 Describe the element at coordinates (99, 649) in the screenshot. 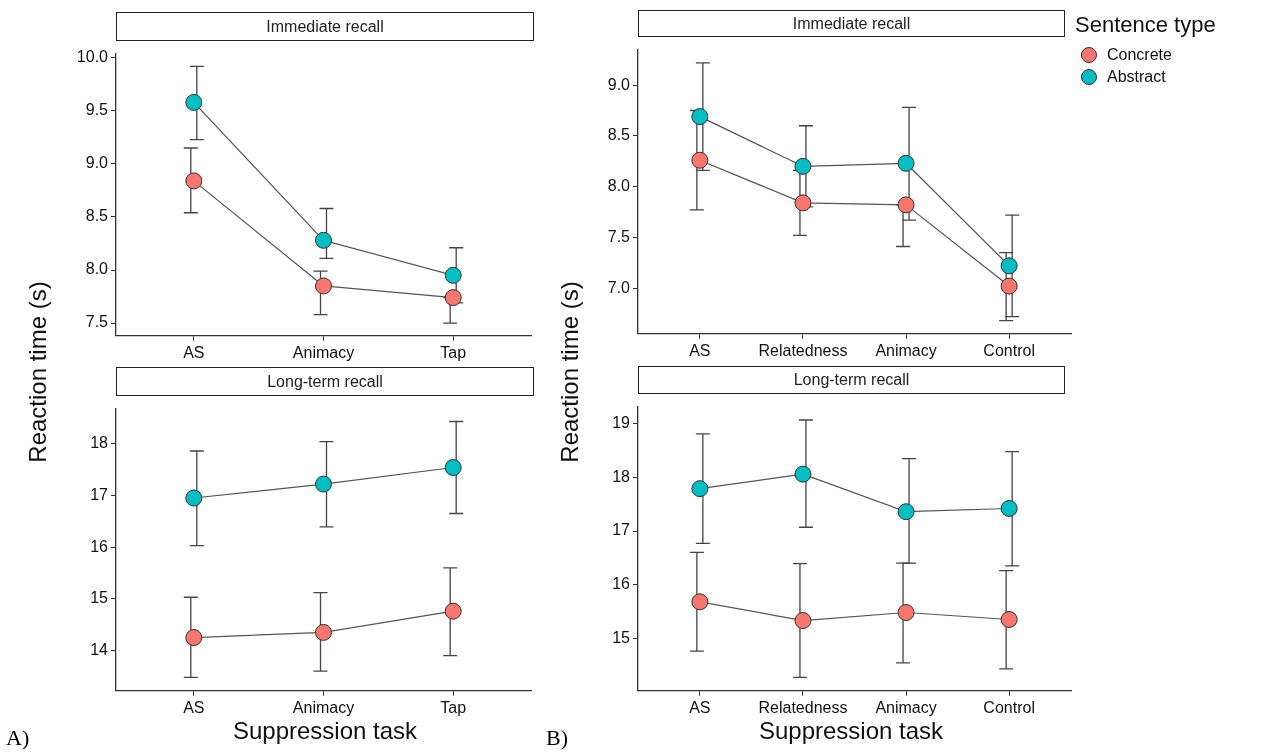

I see `y-tick-label: 14` at that location.